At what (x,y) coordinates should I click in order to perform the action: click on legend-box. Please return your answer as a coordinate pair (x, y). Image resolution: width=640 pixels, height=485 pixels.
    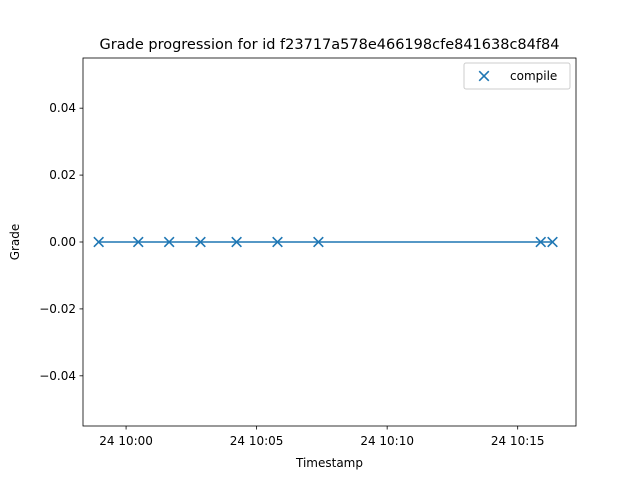
    Looking at the image, I should click on (517, 76).